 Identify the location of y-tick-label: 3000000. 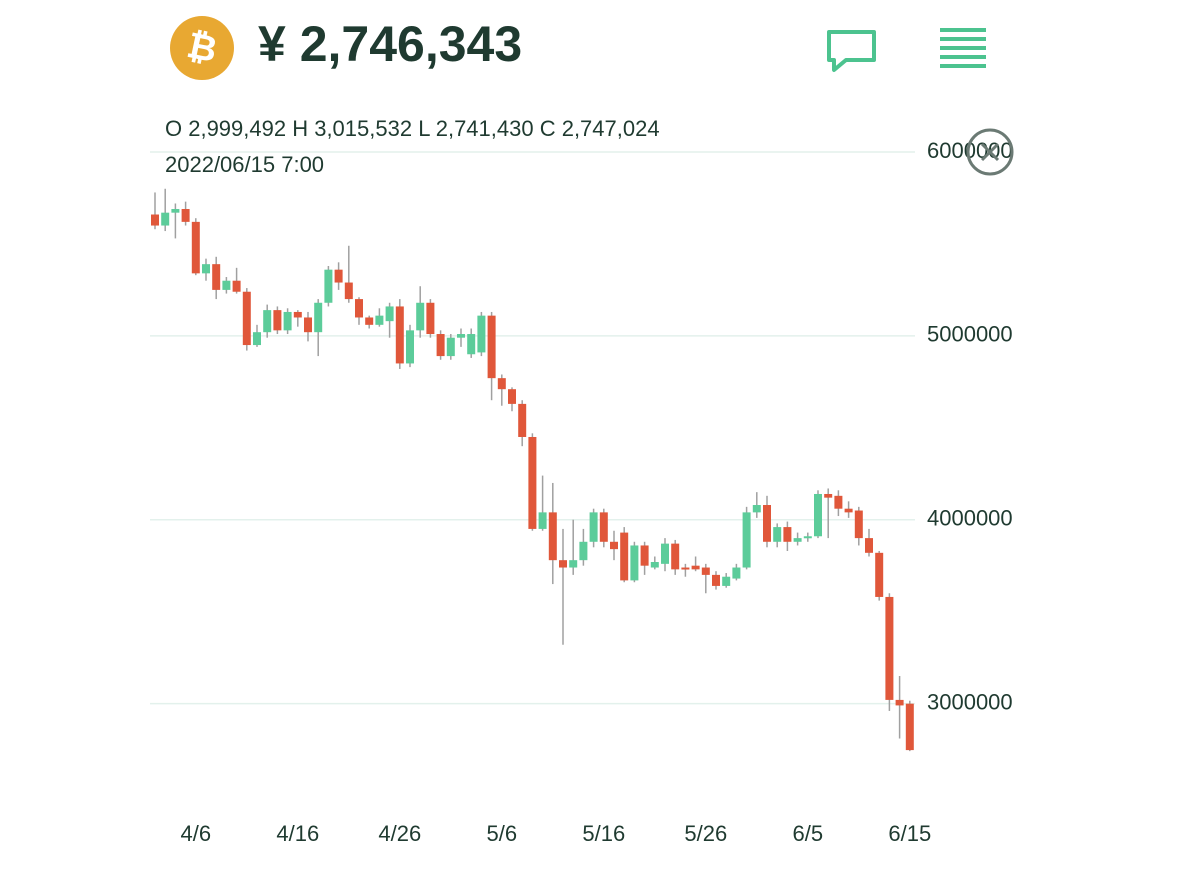
(970, 701).